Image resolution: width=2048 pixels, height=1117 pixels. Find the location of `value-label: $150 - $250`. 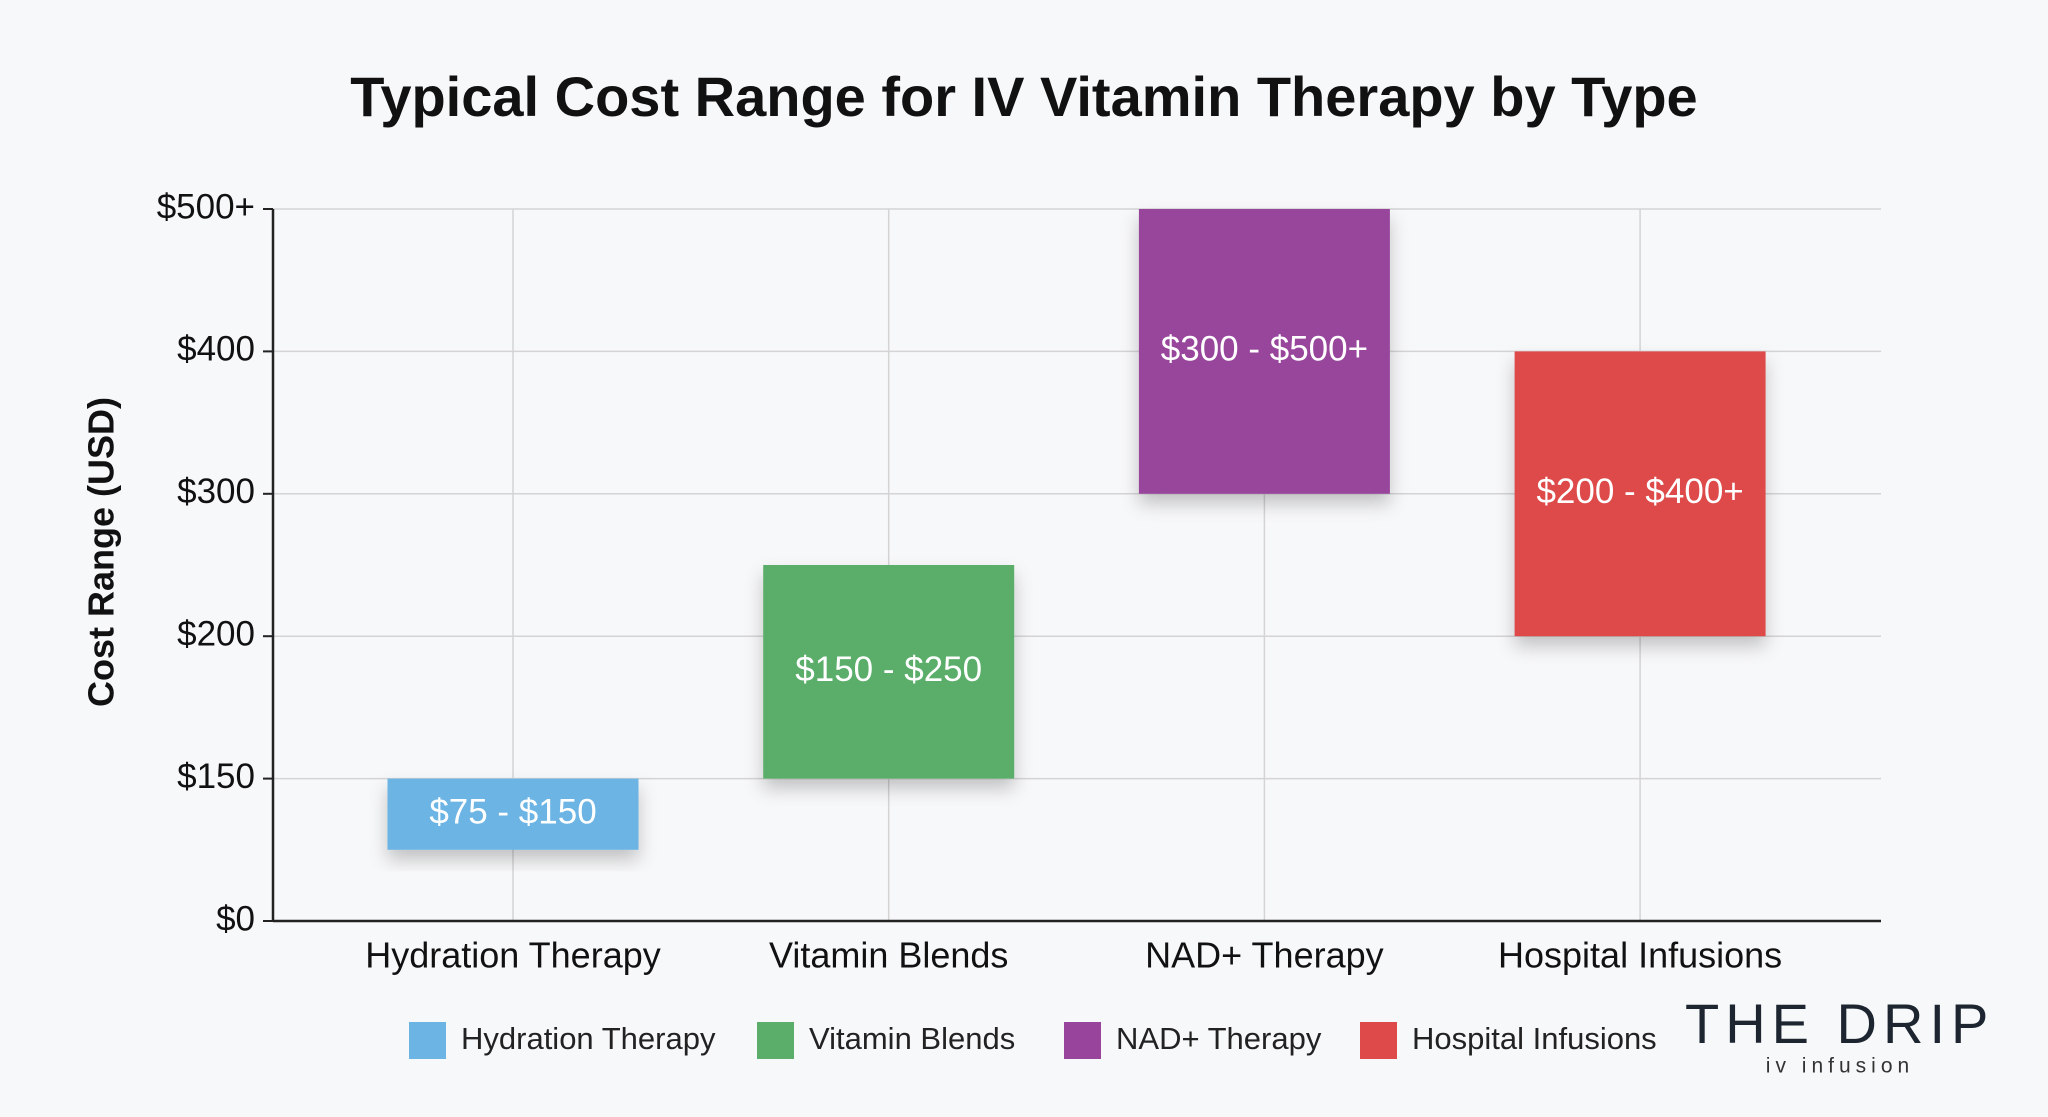

value-label: $150 - $250 is located at coordinates (888, 669).